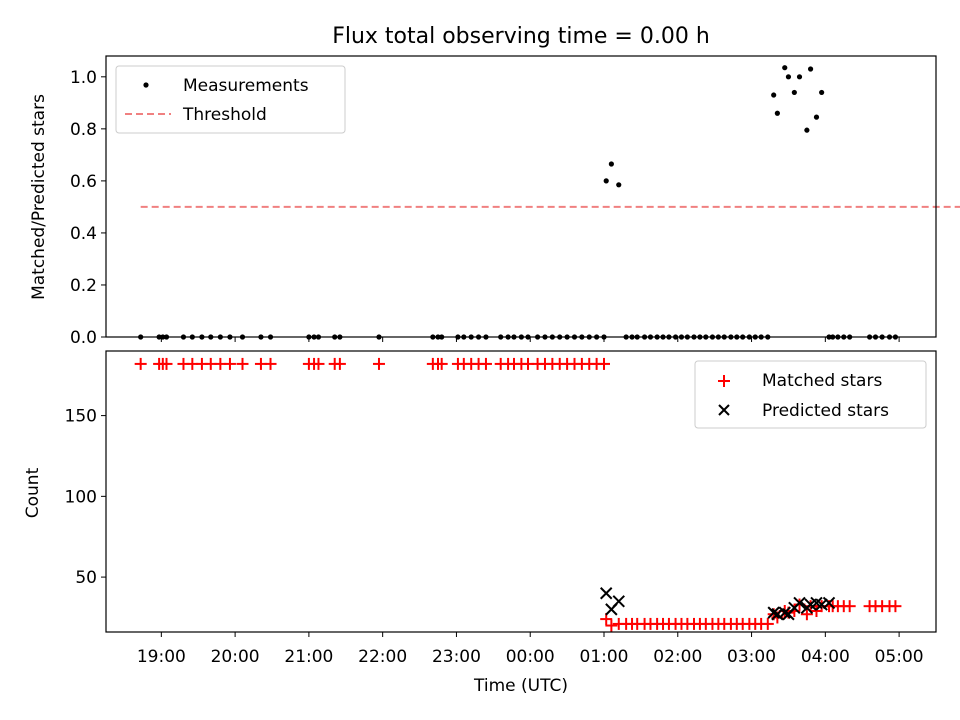 The image size is (960, 720). What do you see at coordinates (83, 286) in the screenshot?
I see `y-tick-label: 0.2` at bounding box center [83, 286].